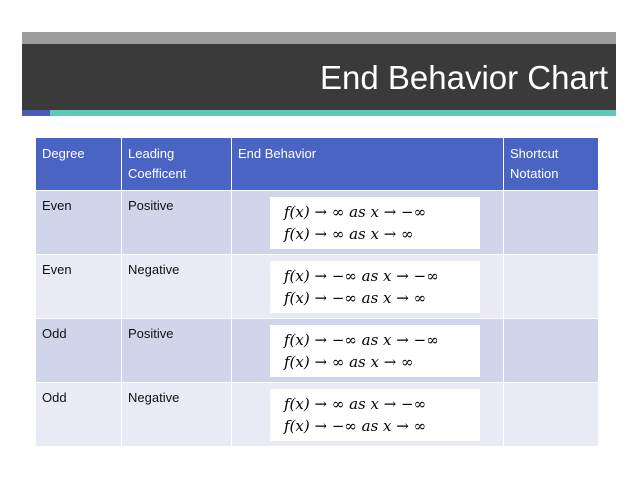 Image resolution: width=638 pixels, height=479 pixels. Describe the element at coordinates (176, 164) in the screenshot. I see `header-leading-coefficient: Leading Coefficent` at that location.